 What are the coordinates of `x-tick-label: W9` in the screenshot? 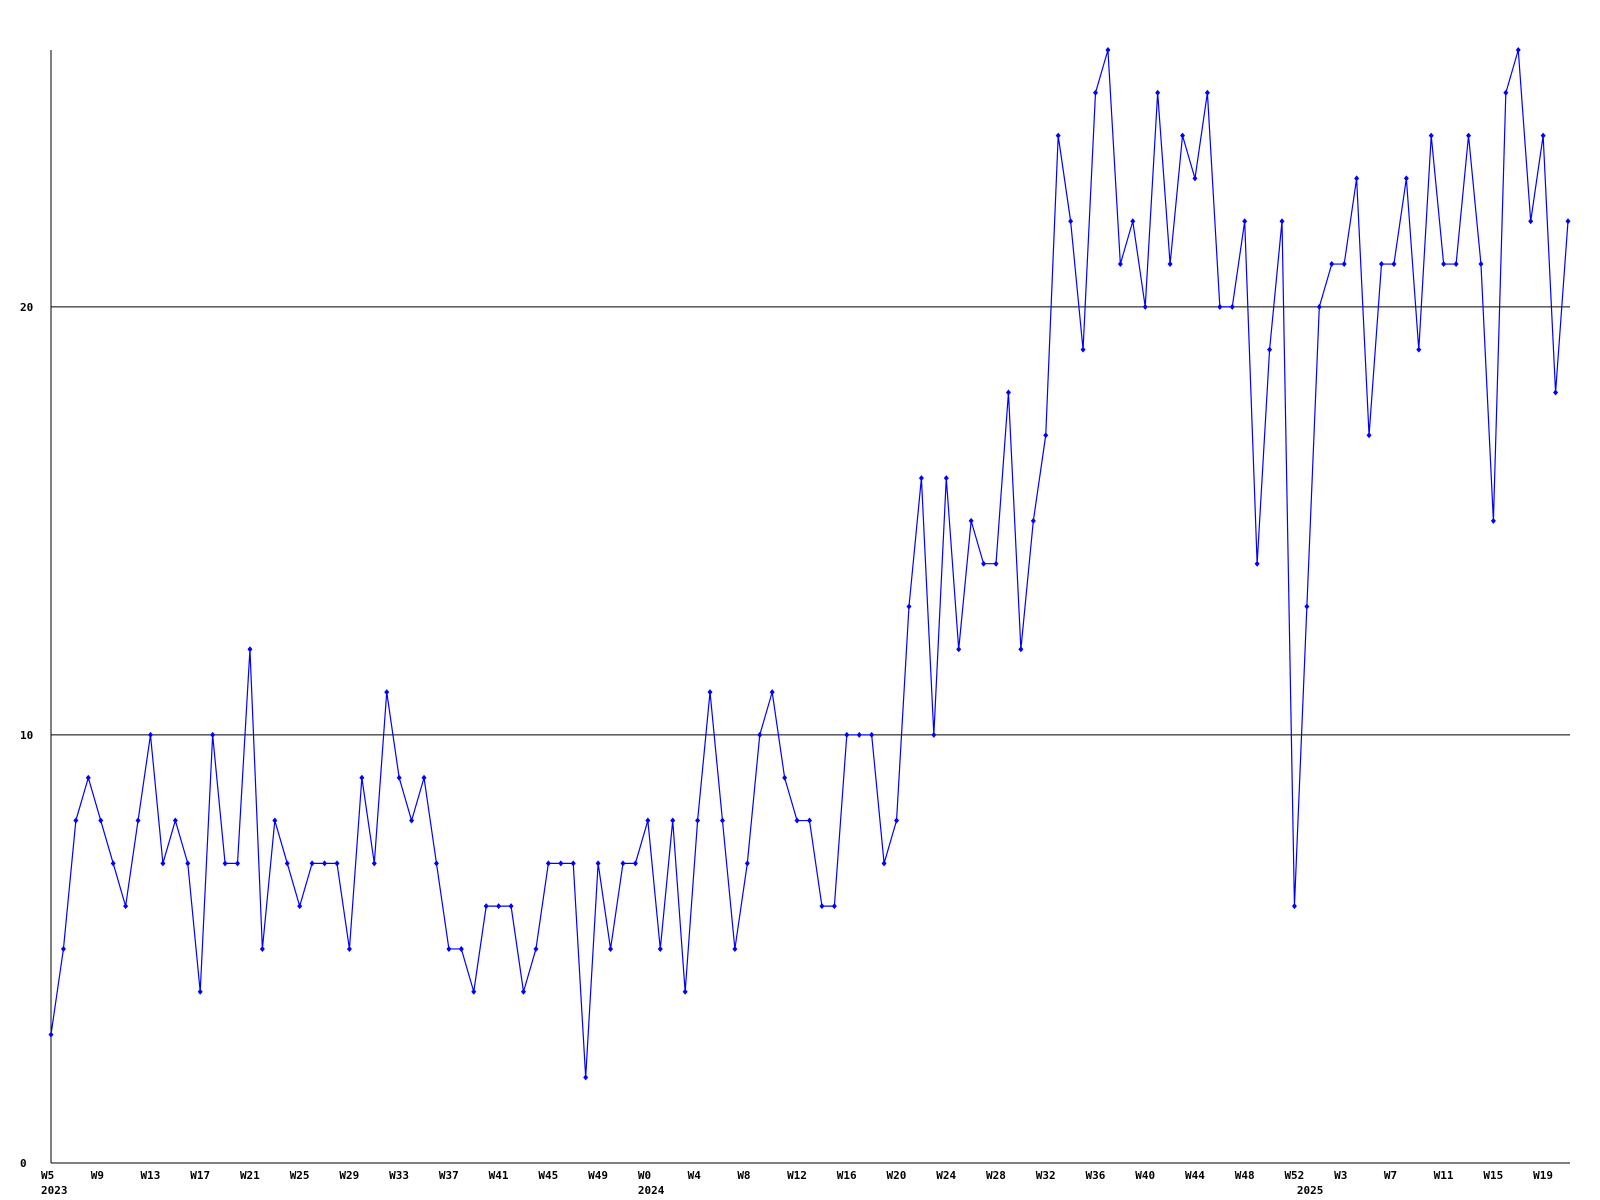 It's located at (97, 1175).